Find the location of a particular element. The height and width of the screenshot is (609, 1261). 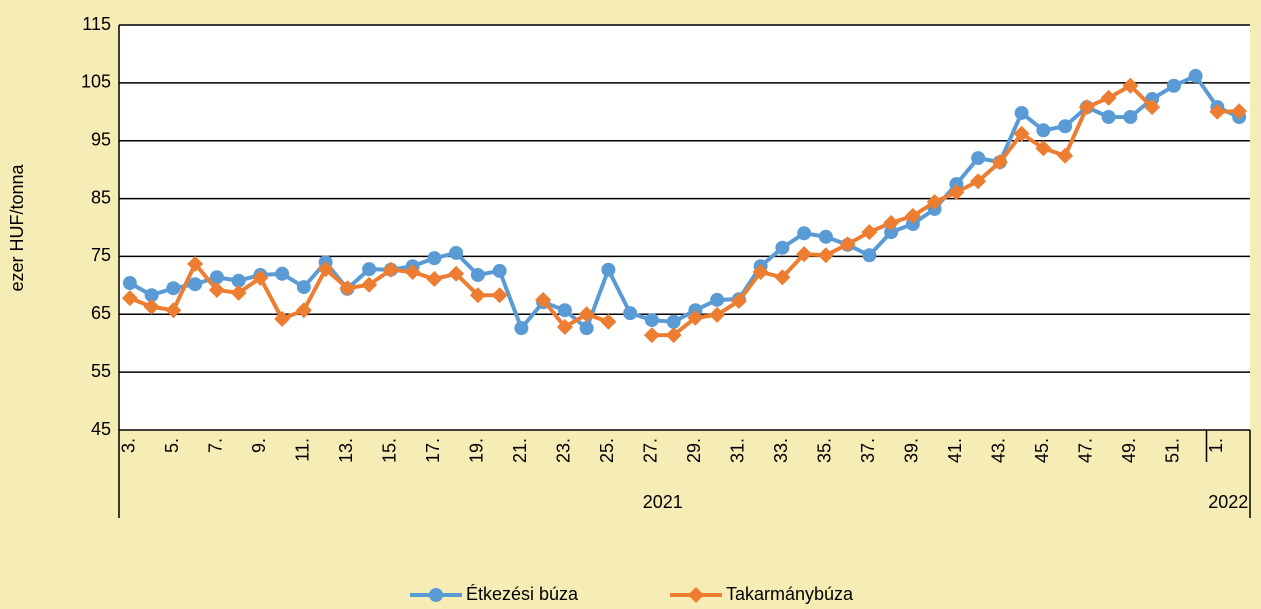

legend-item: Étkezési búza is located at coordinates (494, 594).